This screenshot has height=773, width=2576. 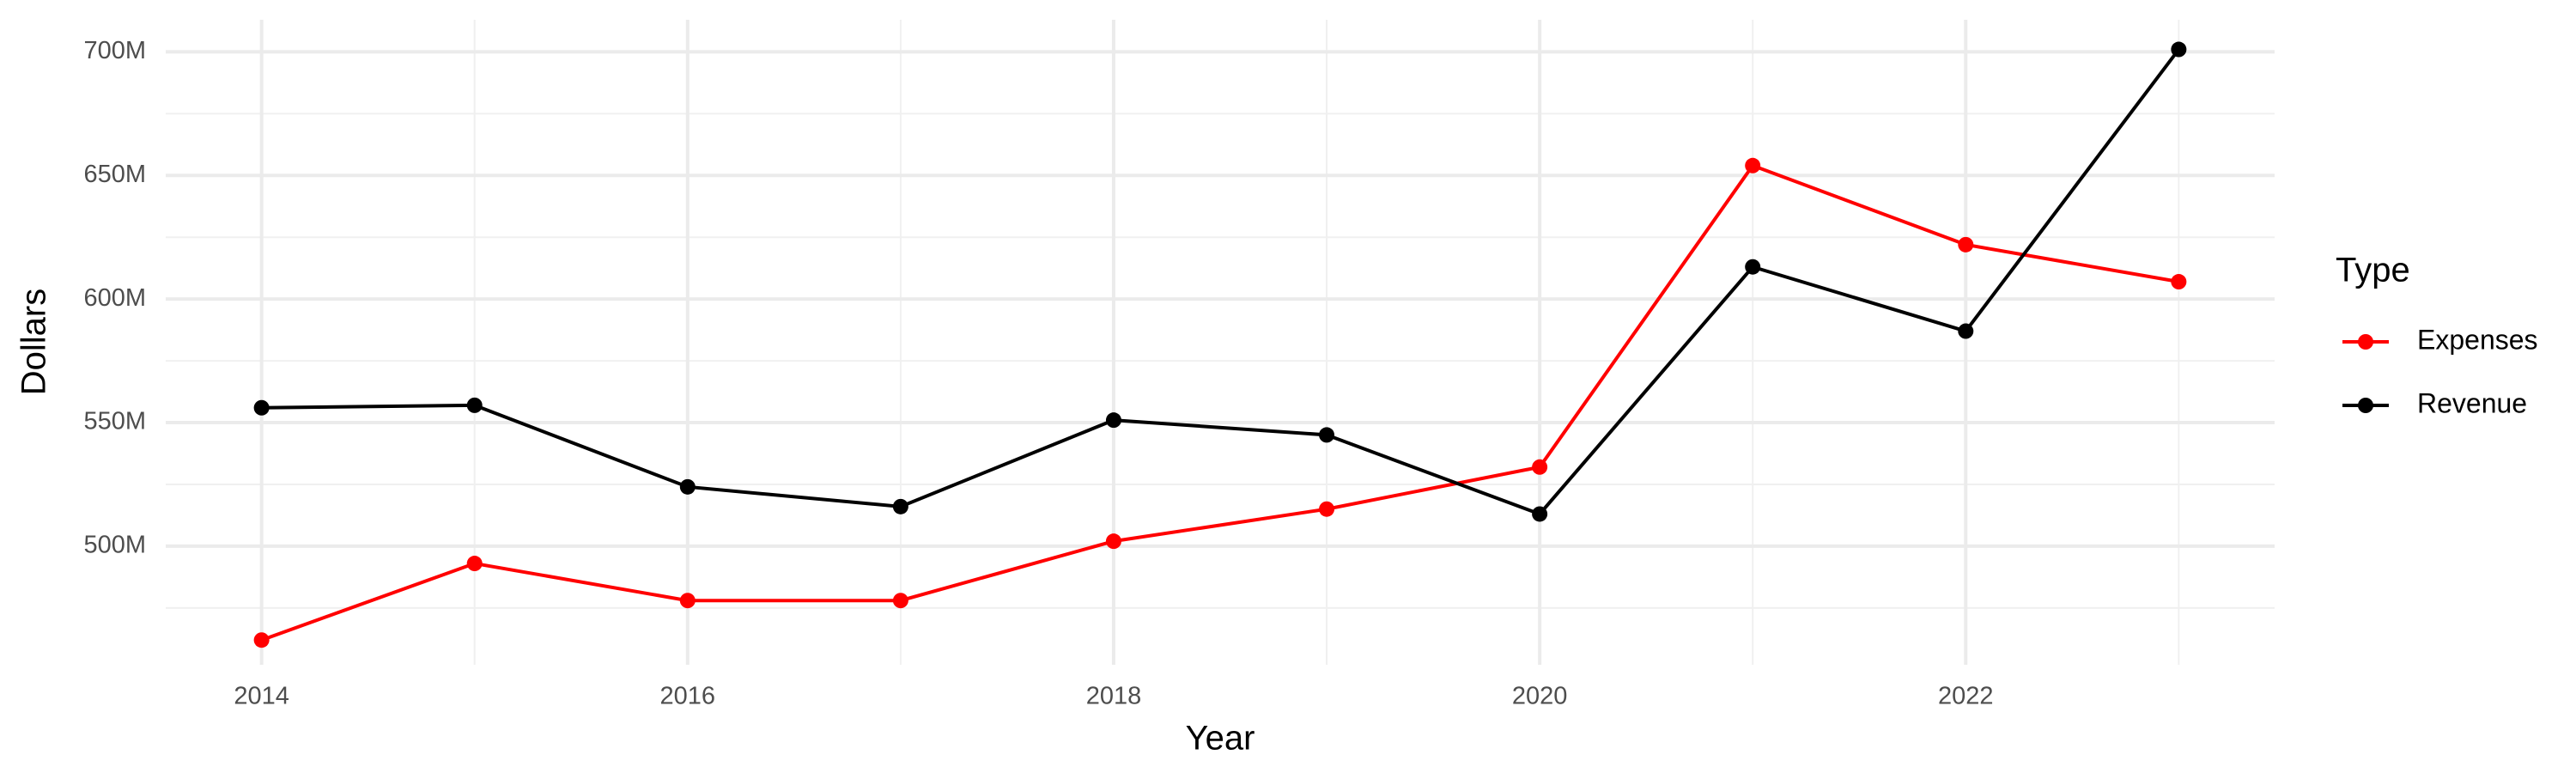 What do you see at coordinates (2472, 402) in the screenshot?
I see `legend-label: Revenue` at bounding box center [2472, 402].